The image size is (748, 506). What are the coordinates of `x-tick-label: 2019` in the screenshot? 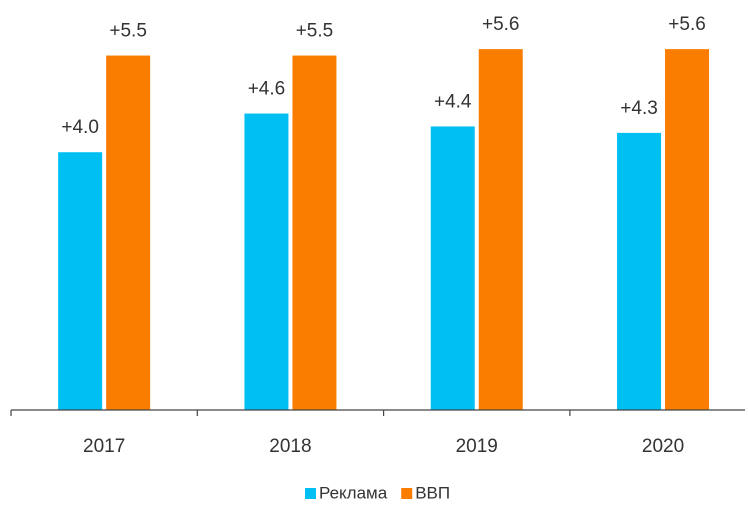 It's located at (477, 446).